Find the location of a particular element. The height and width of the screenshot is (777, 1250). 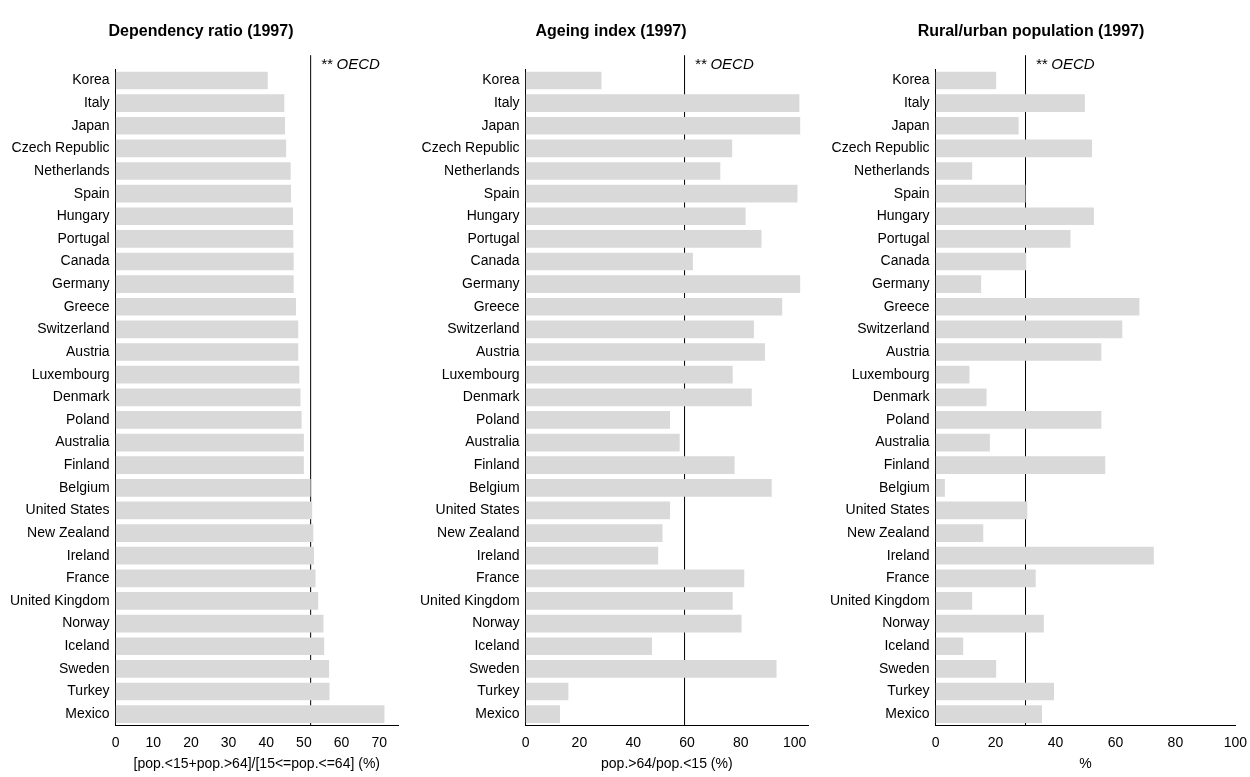

y-tick-label: Mexico is located at coordinates (907, 712).